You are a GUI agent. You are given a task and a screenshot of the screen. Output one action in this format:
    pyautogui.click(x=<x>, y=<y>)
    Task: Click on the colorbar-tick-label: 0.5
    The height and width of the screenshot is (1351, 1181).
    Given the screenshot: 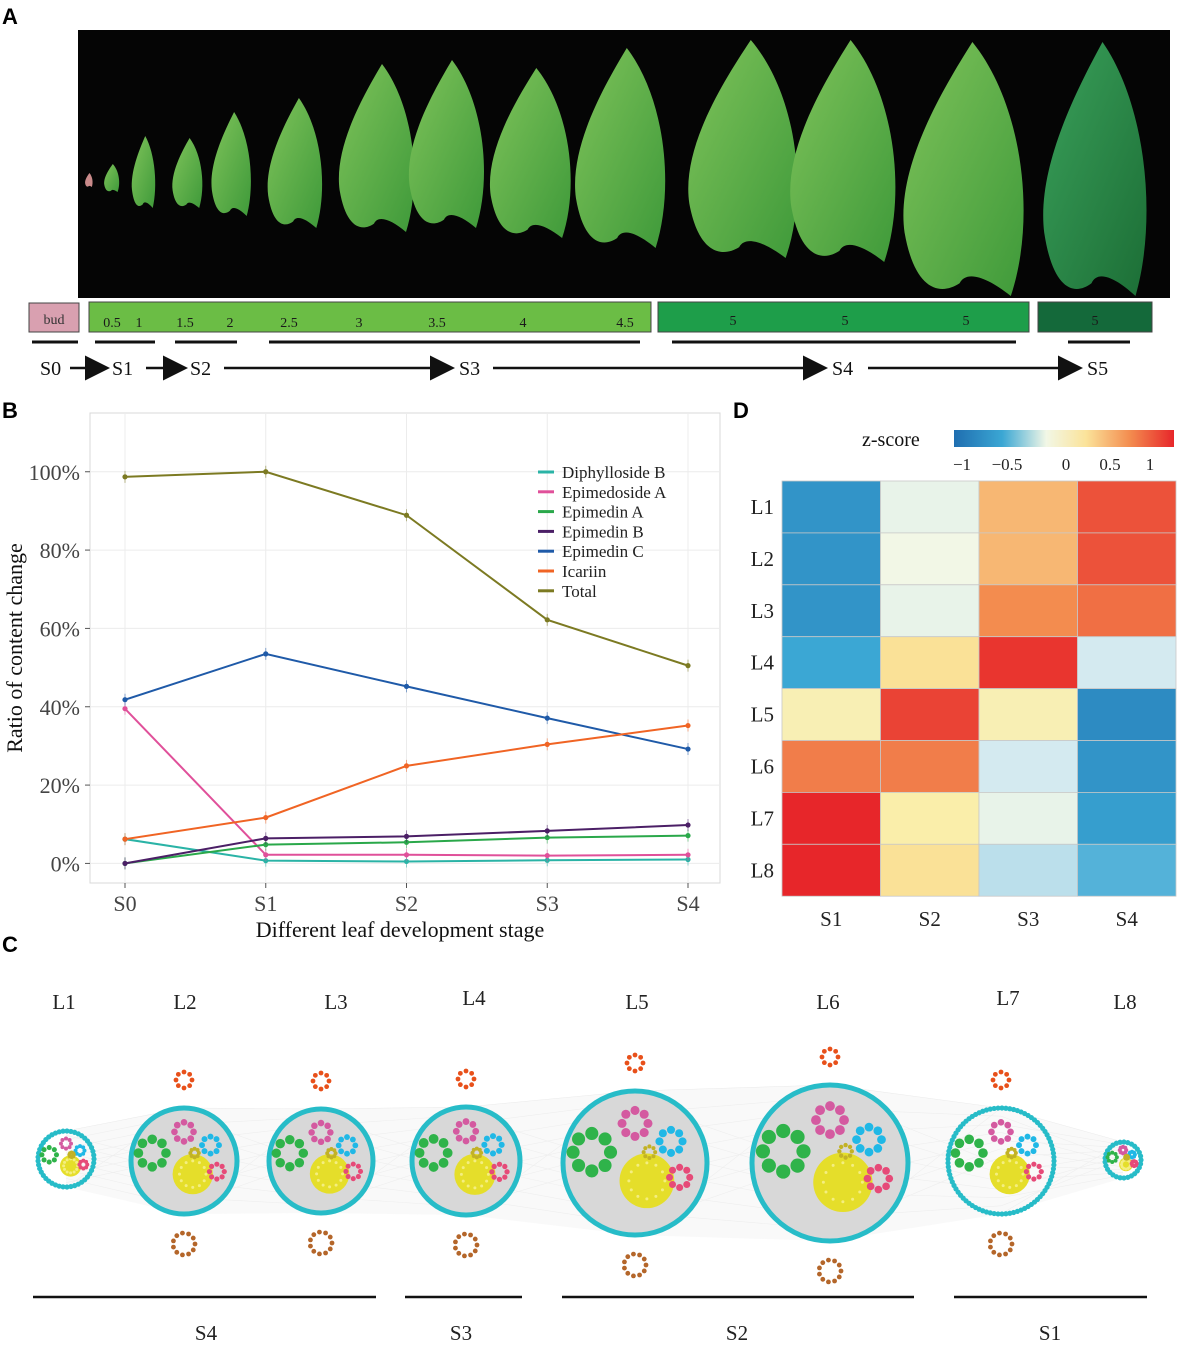 What is the action you would take?
    pyautogui.click(x=1109, y=464)
    